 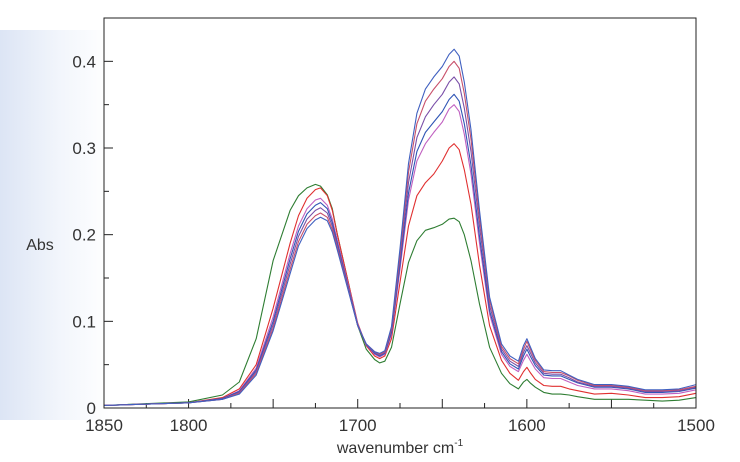 I want to click on x-tick-label: 1800, so click(x=189, y=425).